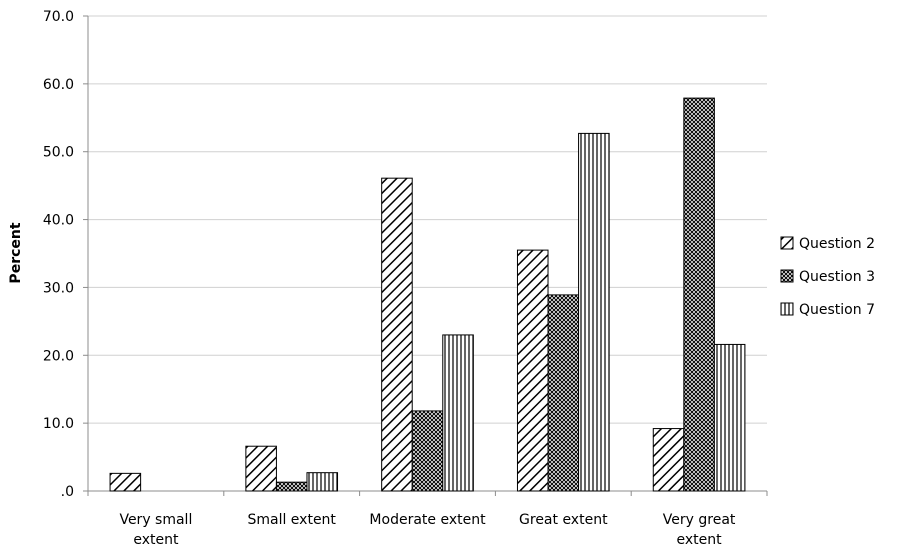 The height and width of the screenshot is (550, 902). Describe the element at coordinates (58, 85) in the screenshot. I see `y-tick-label: 60.0` at that location.